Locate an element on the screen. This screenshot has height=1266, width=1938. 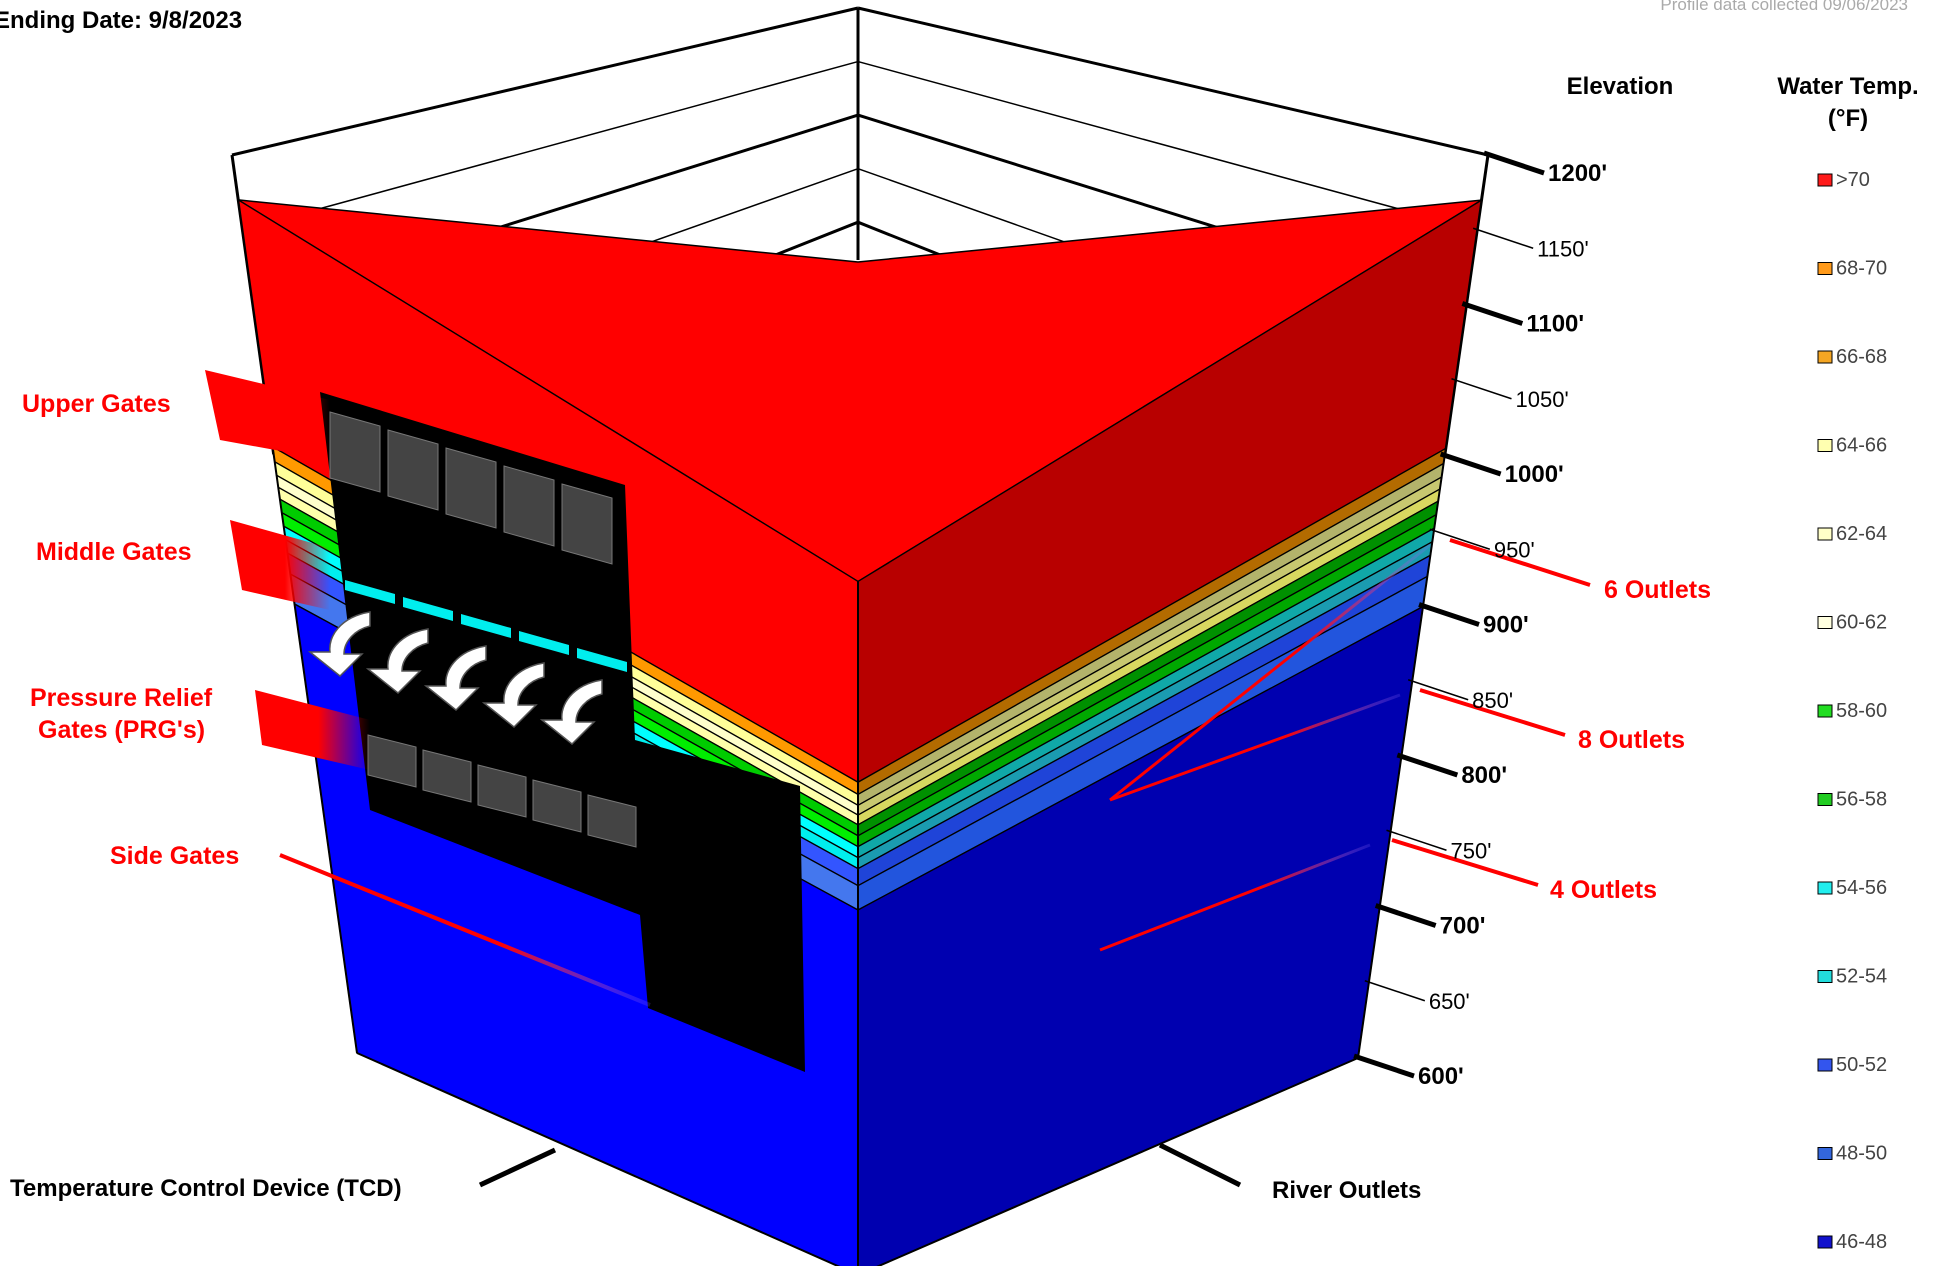
middle-gates-label: Middle Gates is located at coordinates (114, 552).